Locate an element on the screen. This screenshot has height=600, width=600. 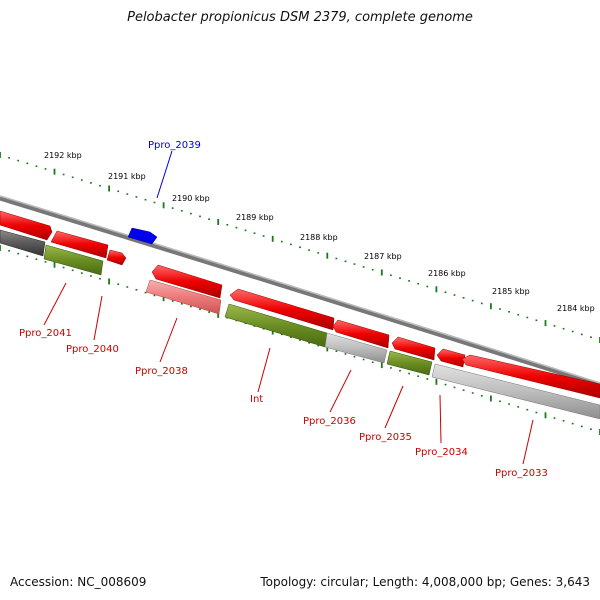
accession-label: Accession: NC_008609 is located at coordinates (78, 582).